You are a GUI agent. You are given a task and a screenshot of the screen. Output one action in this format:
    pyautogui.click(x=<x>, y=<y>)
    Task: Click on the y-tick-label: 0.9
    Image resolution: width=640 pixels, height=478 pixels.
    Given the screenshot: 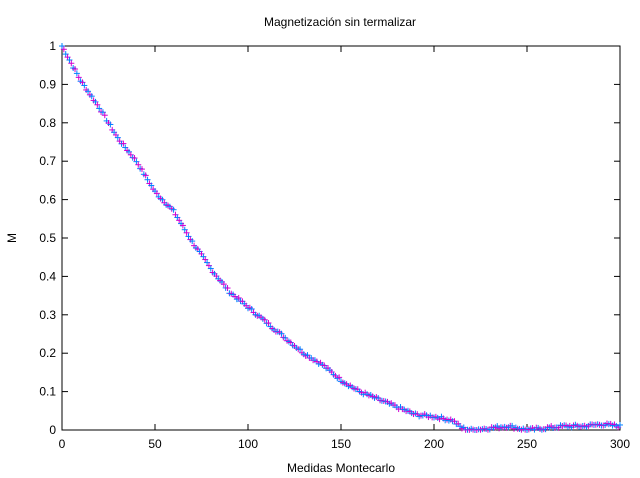 What is the action you would take?
    pyautogui.click(x=47, y=84)
    